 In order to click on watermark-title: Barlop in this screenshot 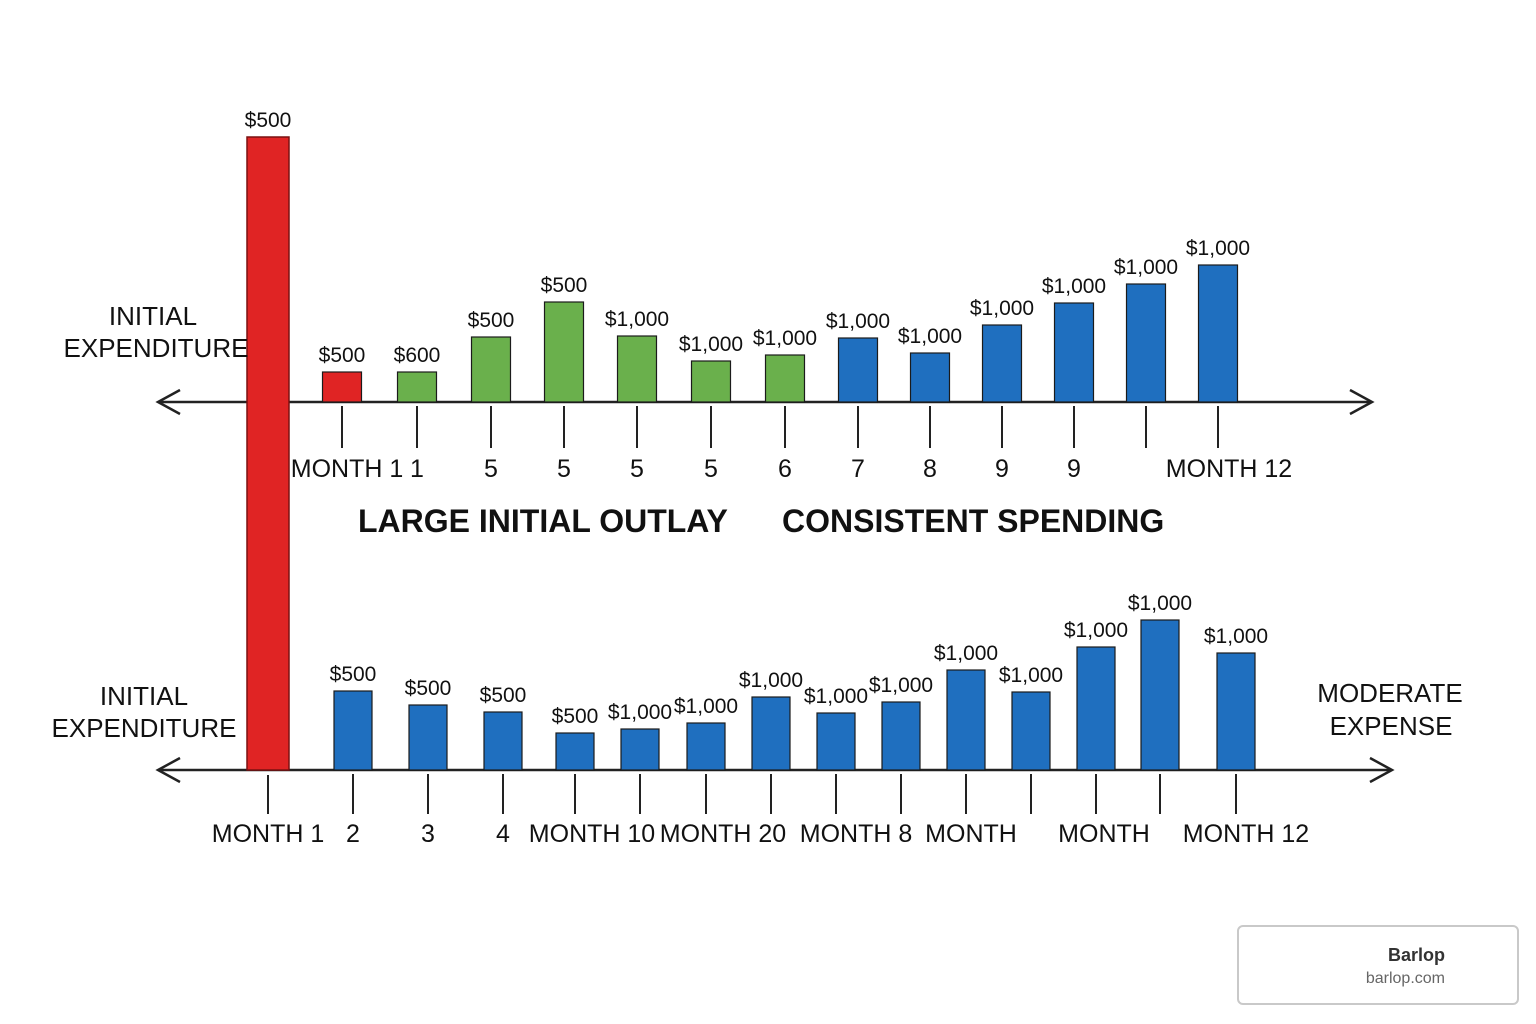, I will do `click(1416, 955)`.